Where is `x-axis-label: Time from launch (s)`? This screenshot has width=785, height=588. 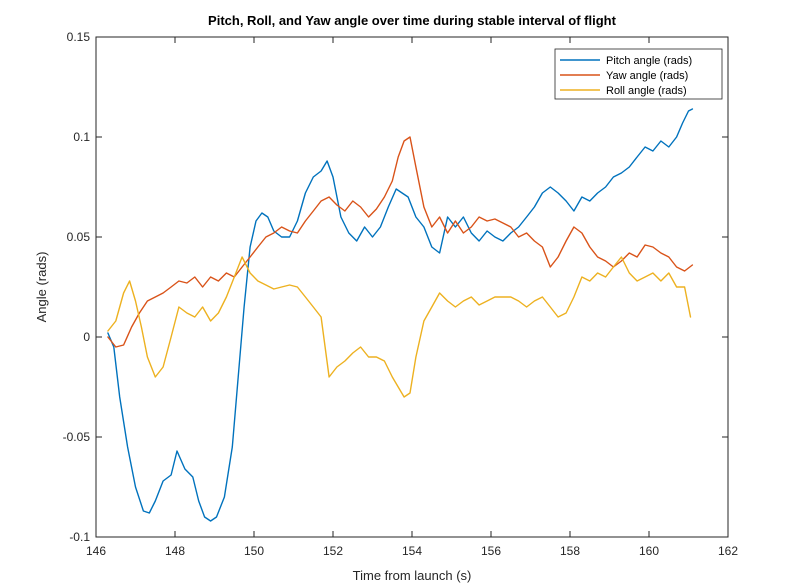
x-axis-label: Time from launch (s) is located at coordinates (412, 575).